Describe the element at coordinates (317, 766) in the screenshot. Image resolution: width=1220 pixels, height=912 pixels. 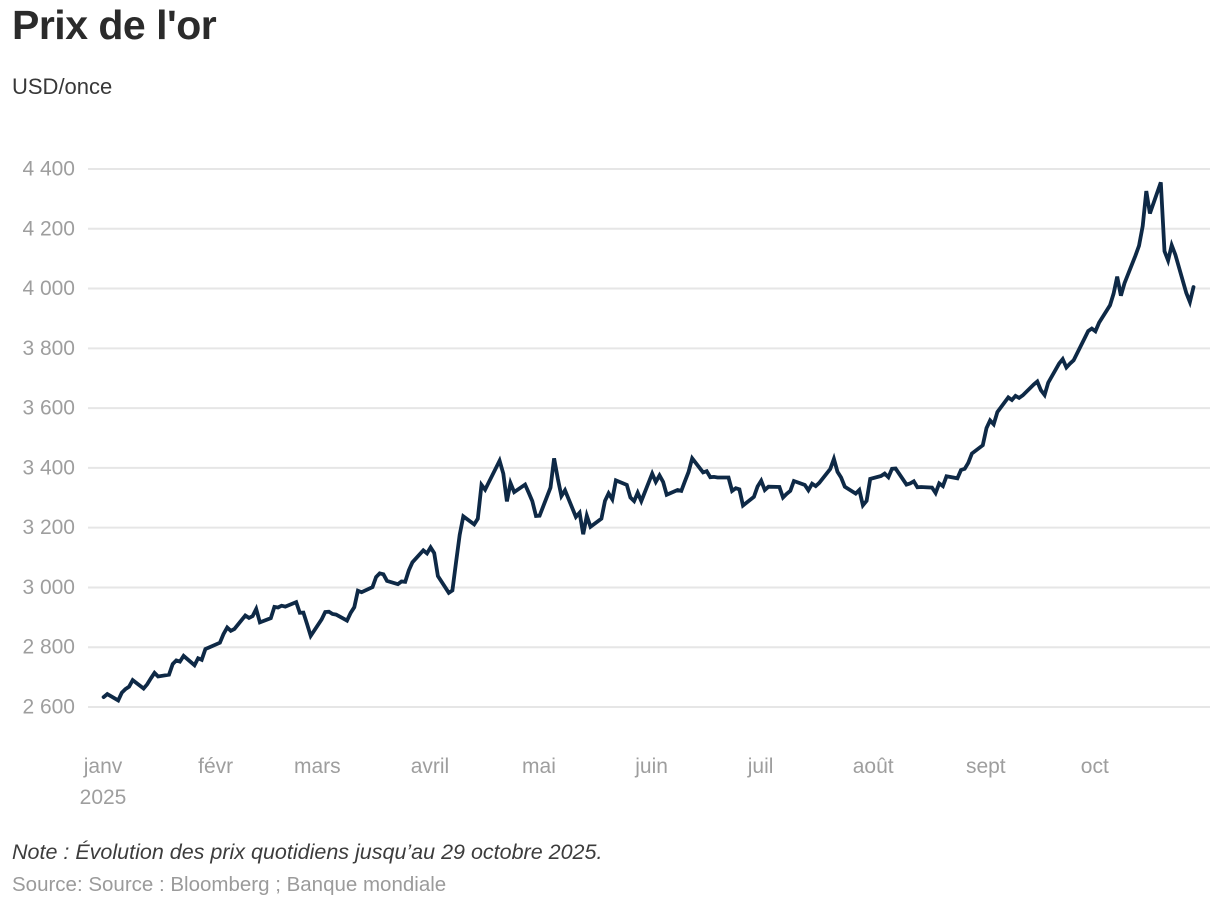
I see `x-tick-label: mars` at that location.